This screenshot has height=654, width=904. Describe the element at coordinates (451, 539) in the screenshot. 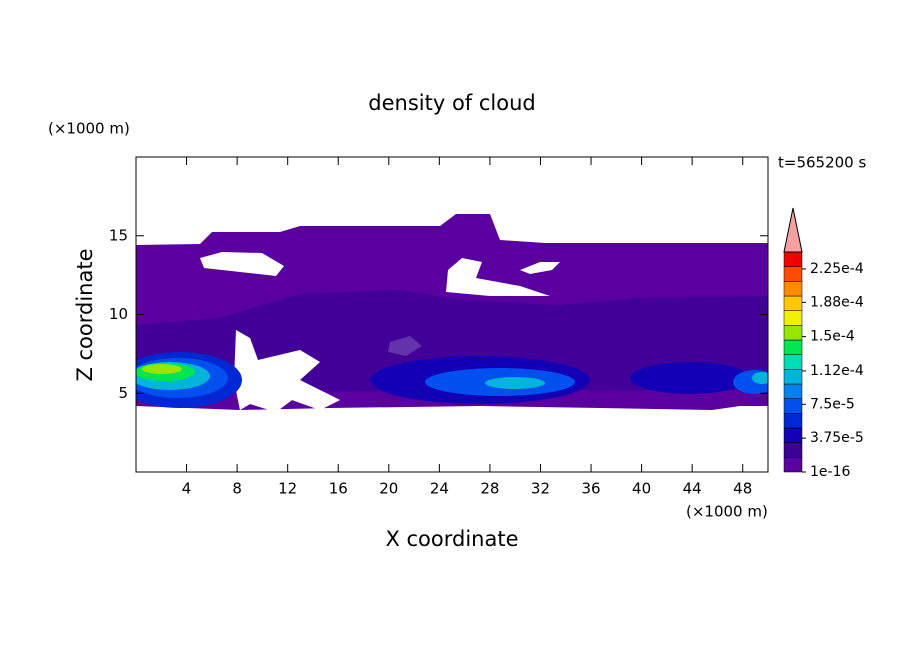

I see `x-axis-label: X coordinate` at that location.